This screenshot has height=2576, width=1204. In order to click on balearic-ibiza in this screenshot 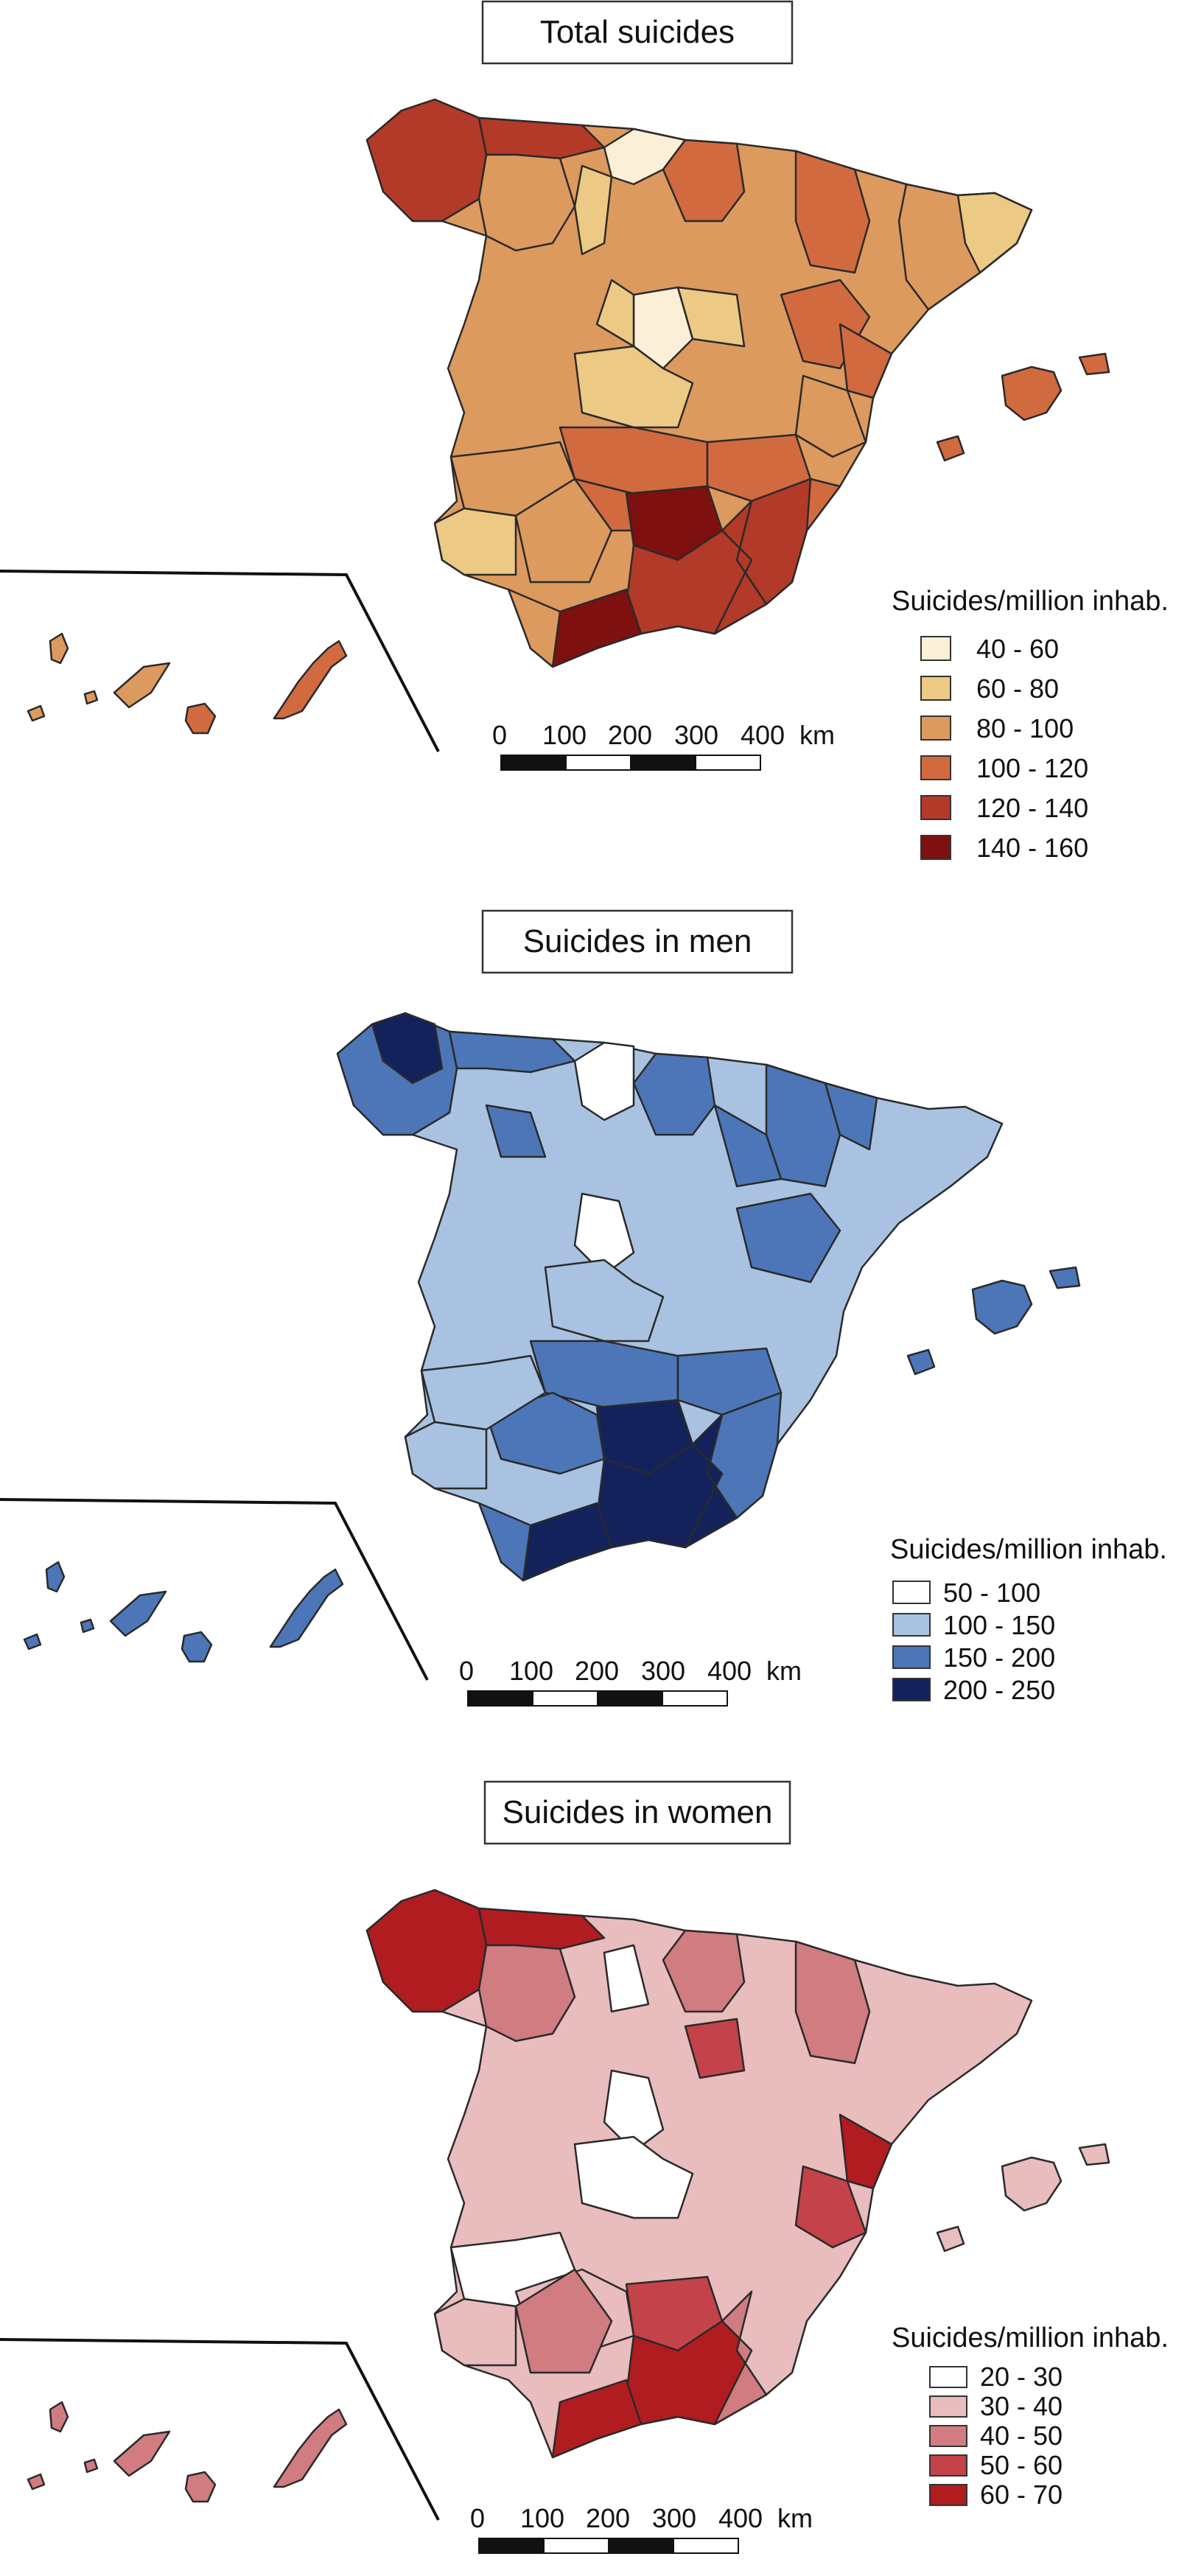, I will do `click(950, 448)`.